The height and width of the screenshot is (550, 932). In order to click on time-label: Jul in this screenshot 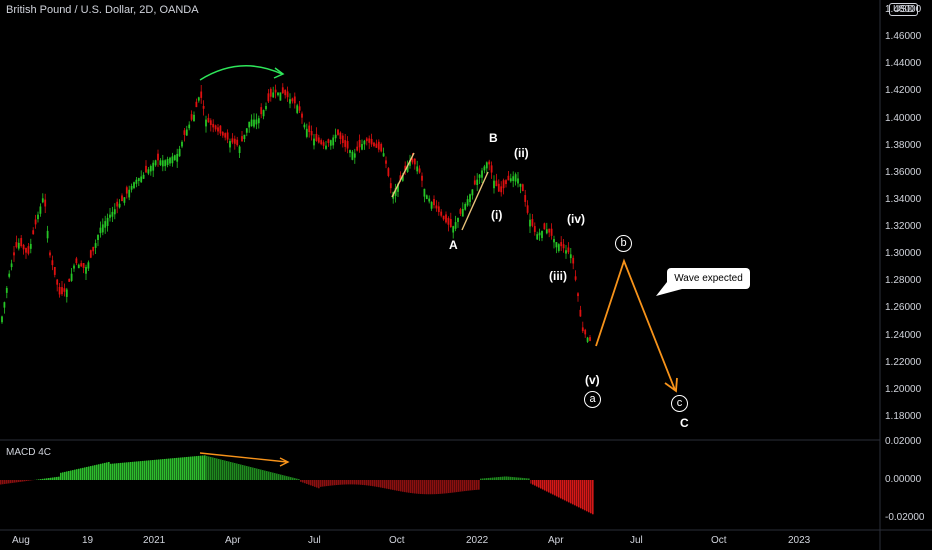, I will do `click(636, 540)`.